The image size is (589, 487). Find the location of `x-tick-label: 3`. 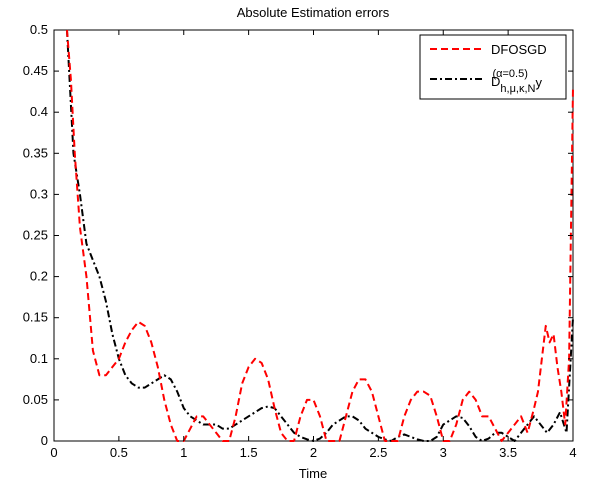

x-tick-label: 3 is located at coordinates (443, 452).